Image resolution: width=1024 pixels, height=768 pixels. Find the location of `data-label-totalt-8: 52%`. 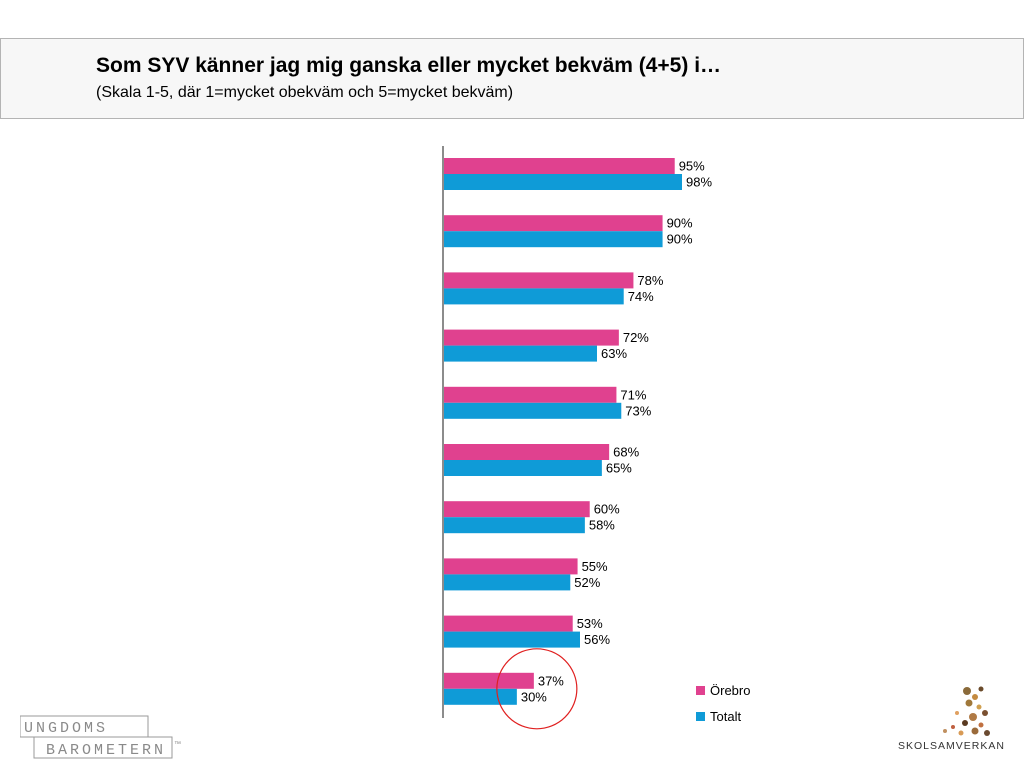

data-label-totalt-8: 52% is located at coordinates (587, 582).